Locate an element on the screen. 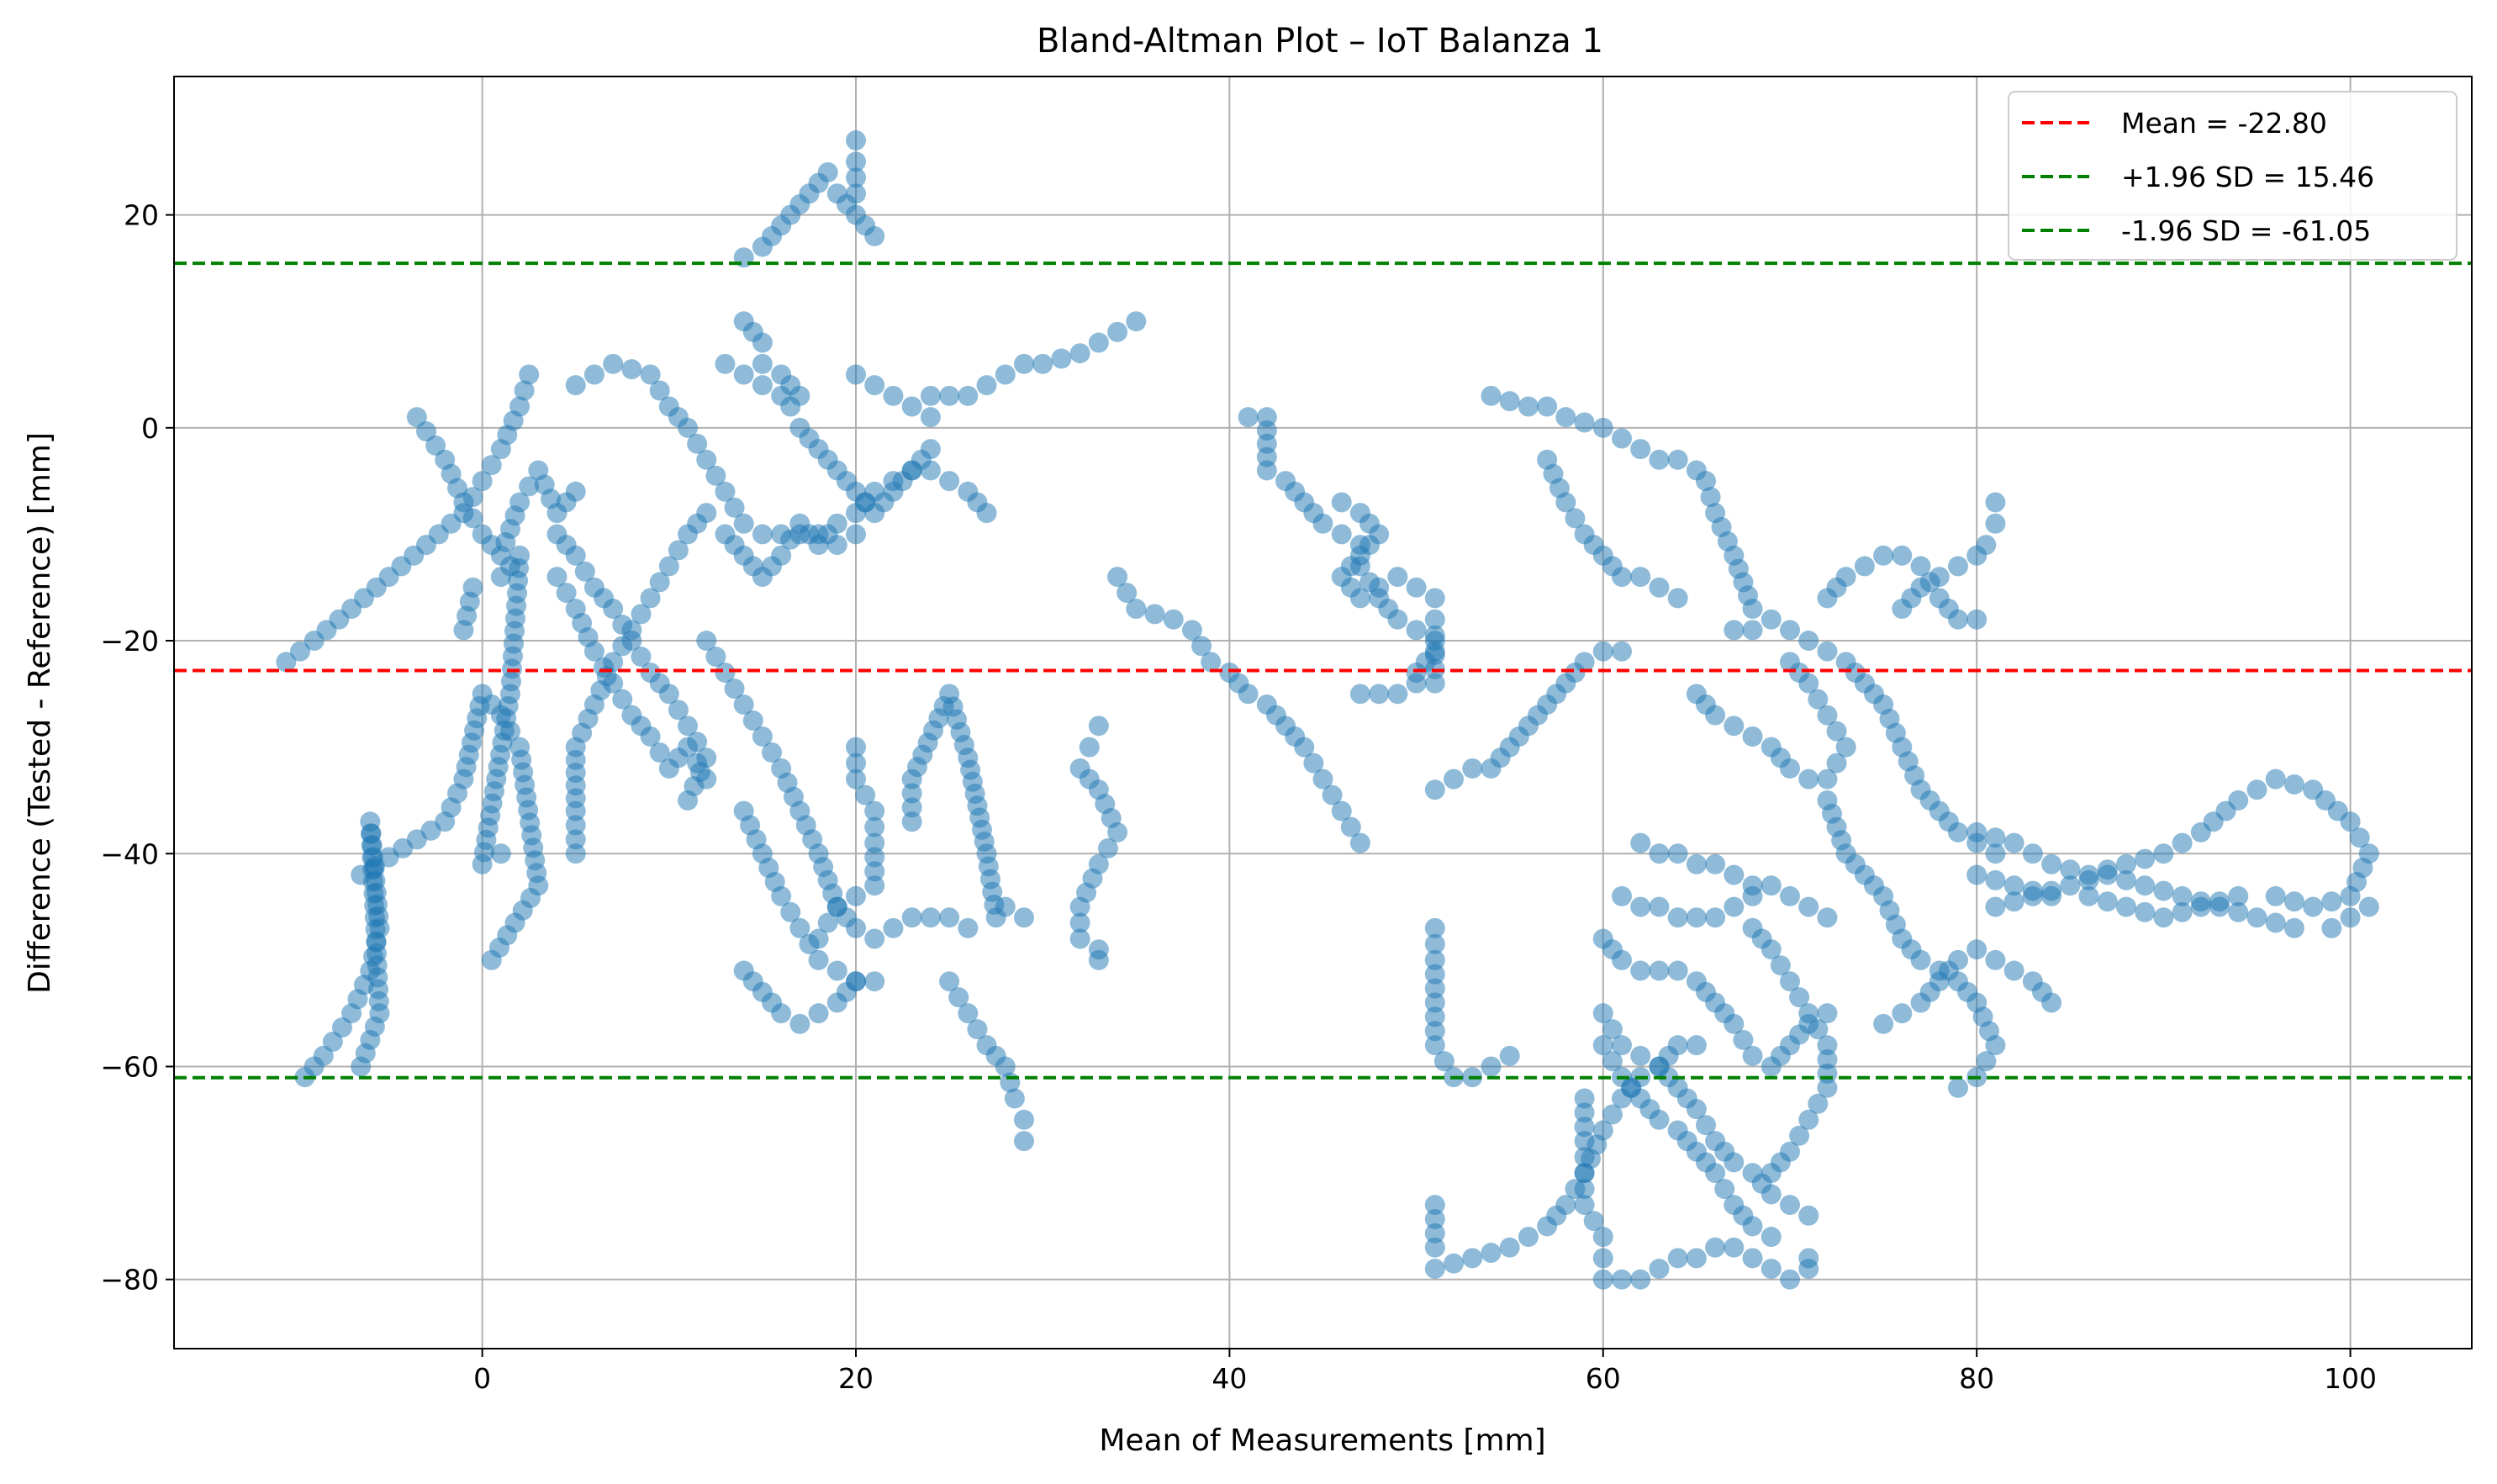 The image size is (2497, 1484). x-tick-label: 40 is located at coordinates (1229, 1378).